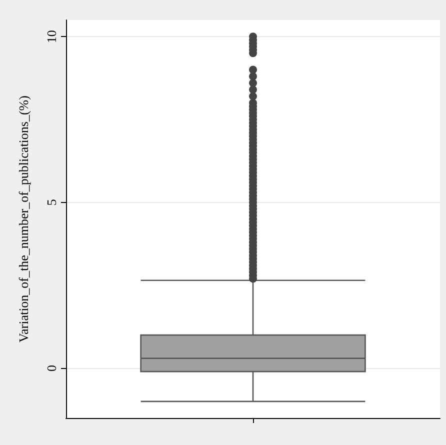 The width and height of the screenshot is (446, 445). What do you see at coordinates (51, 37) in the screenshot?
I see `y-tick-label: 10` at bounding box center [51, 37].